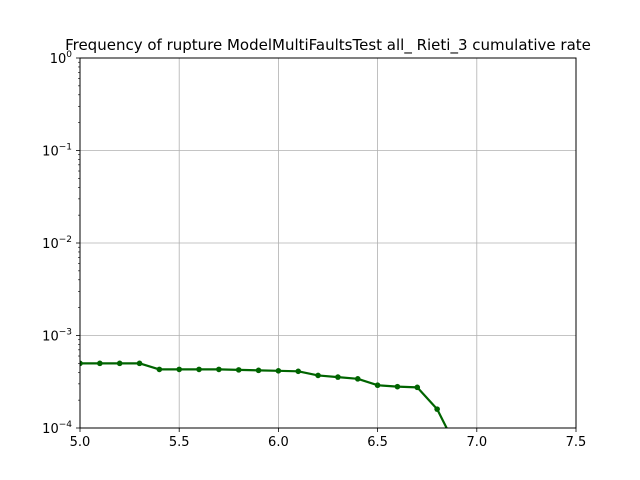  What do you see at coordinates (278, 442) in the screenshot?
I see `x-tick-label: 6.0` at bounding box center [278, 442].